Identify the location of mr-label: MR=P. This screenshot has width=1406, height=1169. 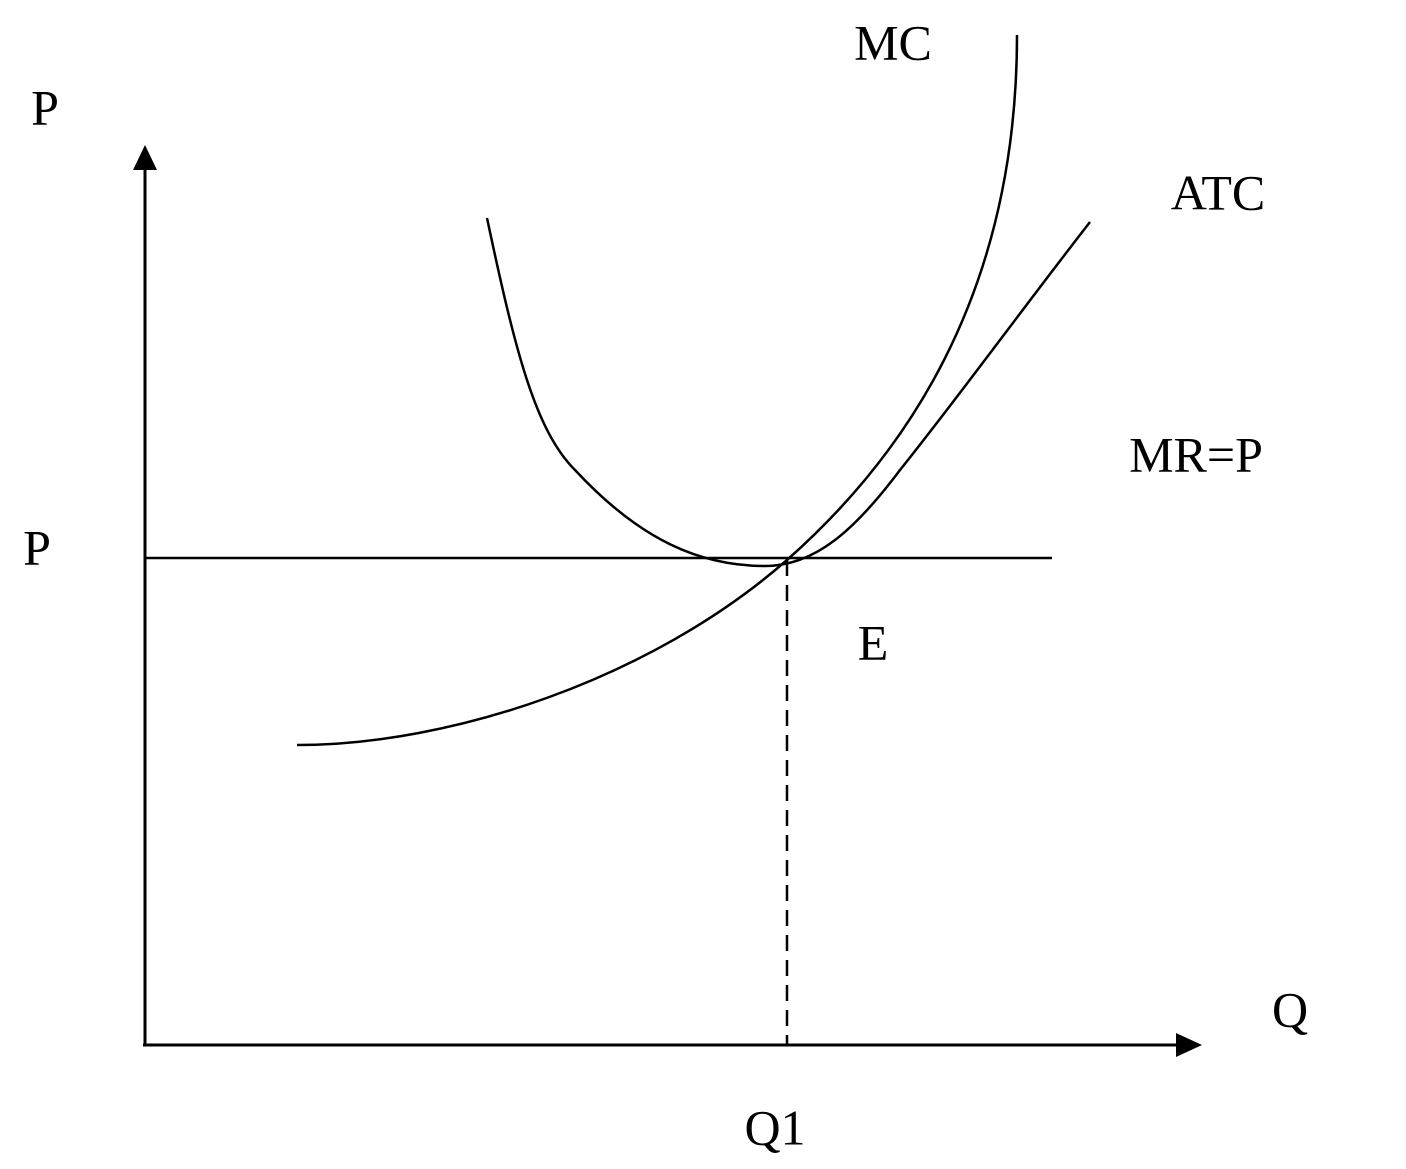
(1196, 454).